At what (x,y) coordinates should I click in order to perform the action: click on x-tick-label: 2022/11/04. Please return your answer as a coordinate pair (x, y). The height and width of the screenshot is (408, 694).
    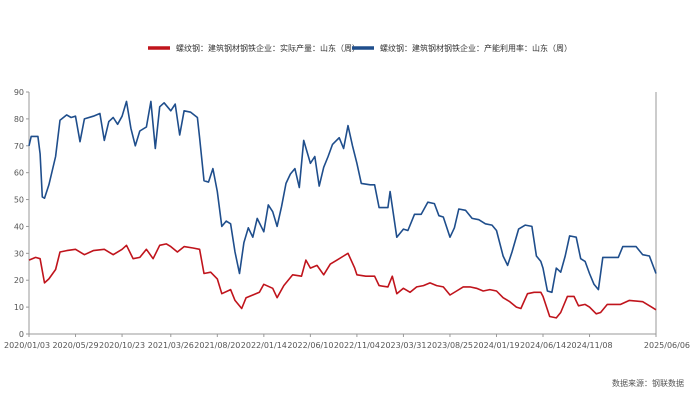
    Looking at the image, I should click on (357, 345).